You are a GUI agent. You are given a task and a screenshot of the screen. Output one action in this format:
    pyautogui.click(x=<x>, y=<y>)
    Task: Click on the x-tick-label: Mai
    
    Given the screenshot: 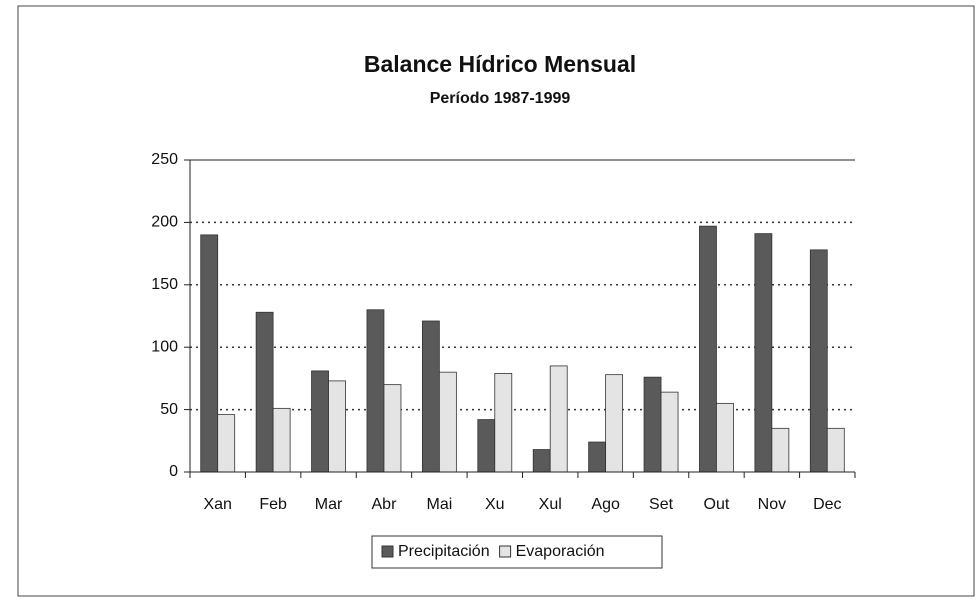 What is the action you would take?
    pyautogui.click(x=439, y=504)
    